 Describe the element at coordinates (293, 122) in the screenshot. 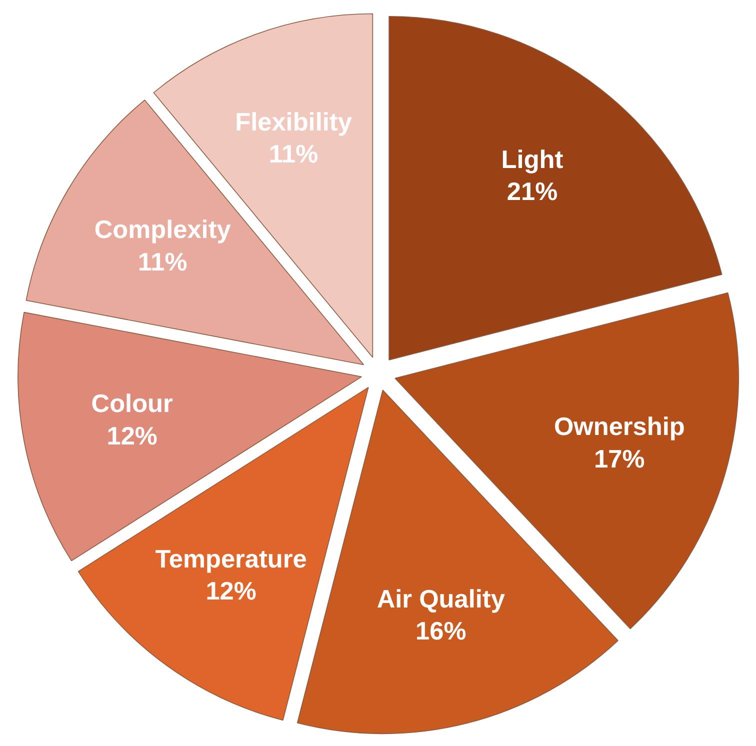

I see `slice-label: Flexibility` at that location.